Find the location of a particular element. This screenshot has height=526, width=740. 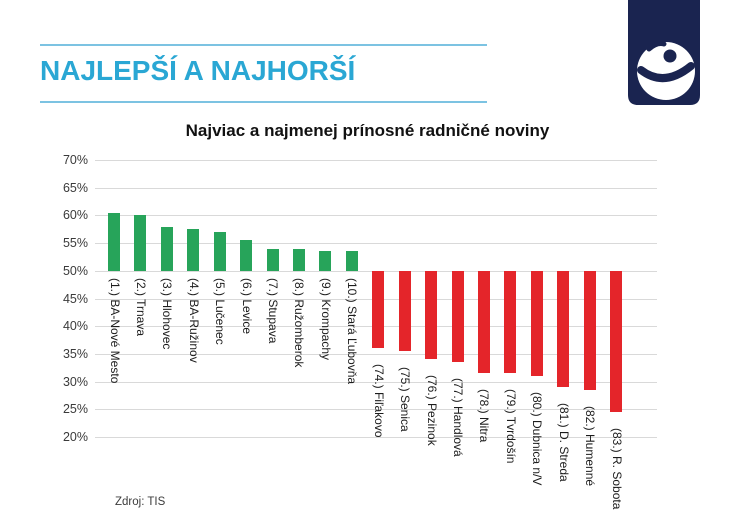

y-axis-tick-label: 45% is located at coordinates (75, 298).